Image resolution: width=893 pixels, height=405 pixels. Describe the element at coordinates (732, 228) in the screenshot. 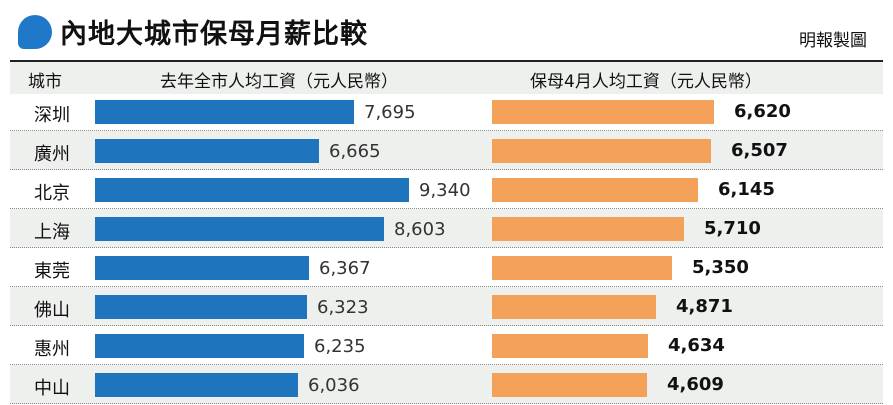

I see `nanny-wage-value: 5,710` at that location.